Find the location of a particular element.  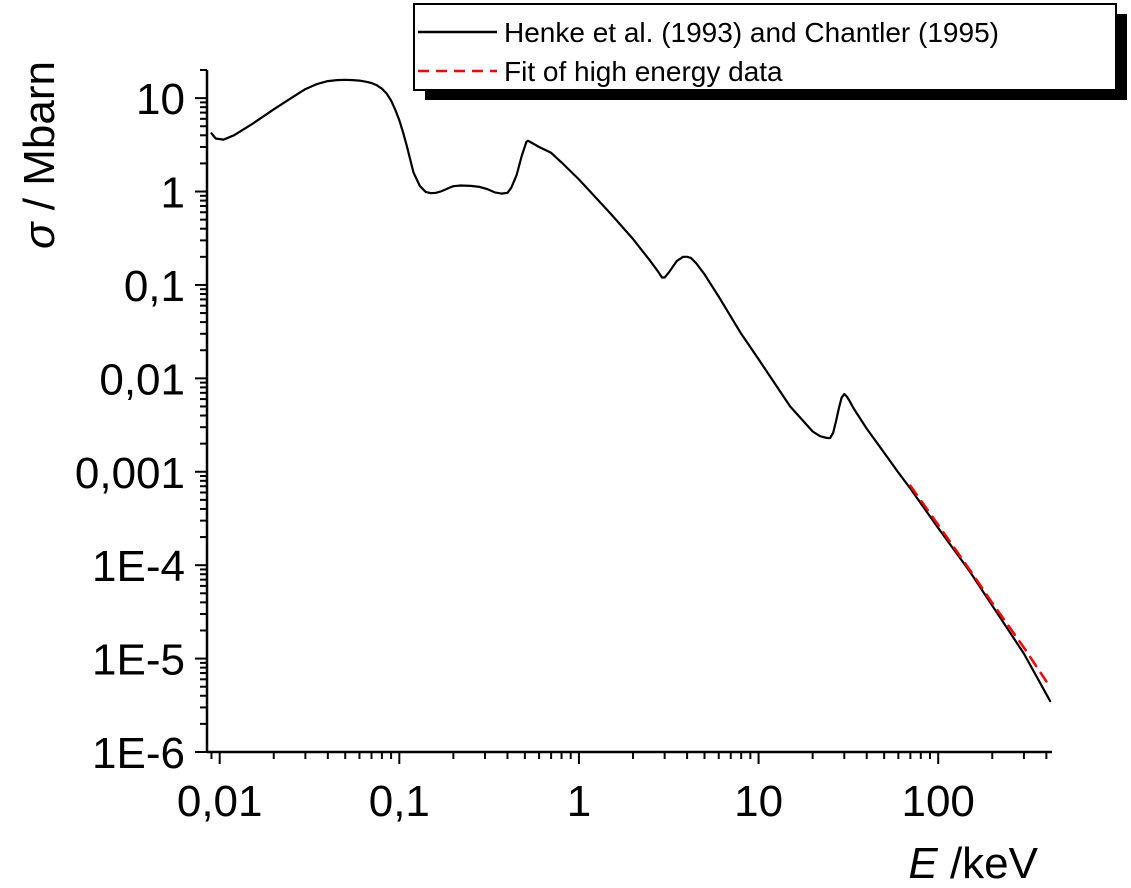

series-line-high-energy-fit is located at coordinates (978, 583).